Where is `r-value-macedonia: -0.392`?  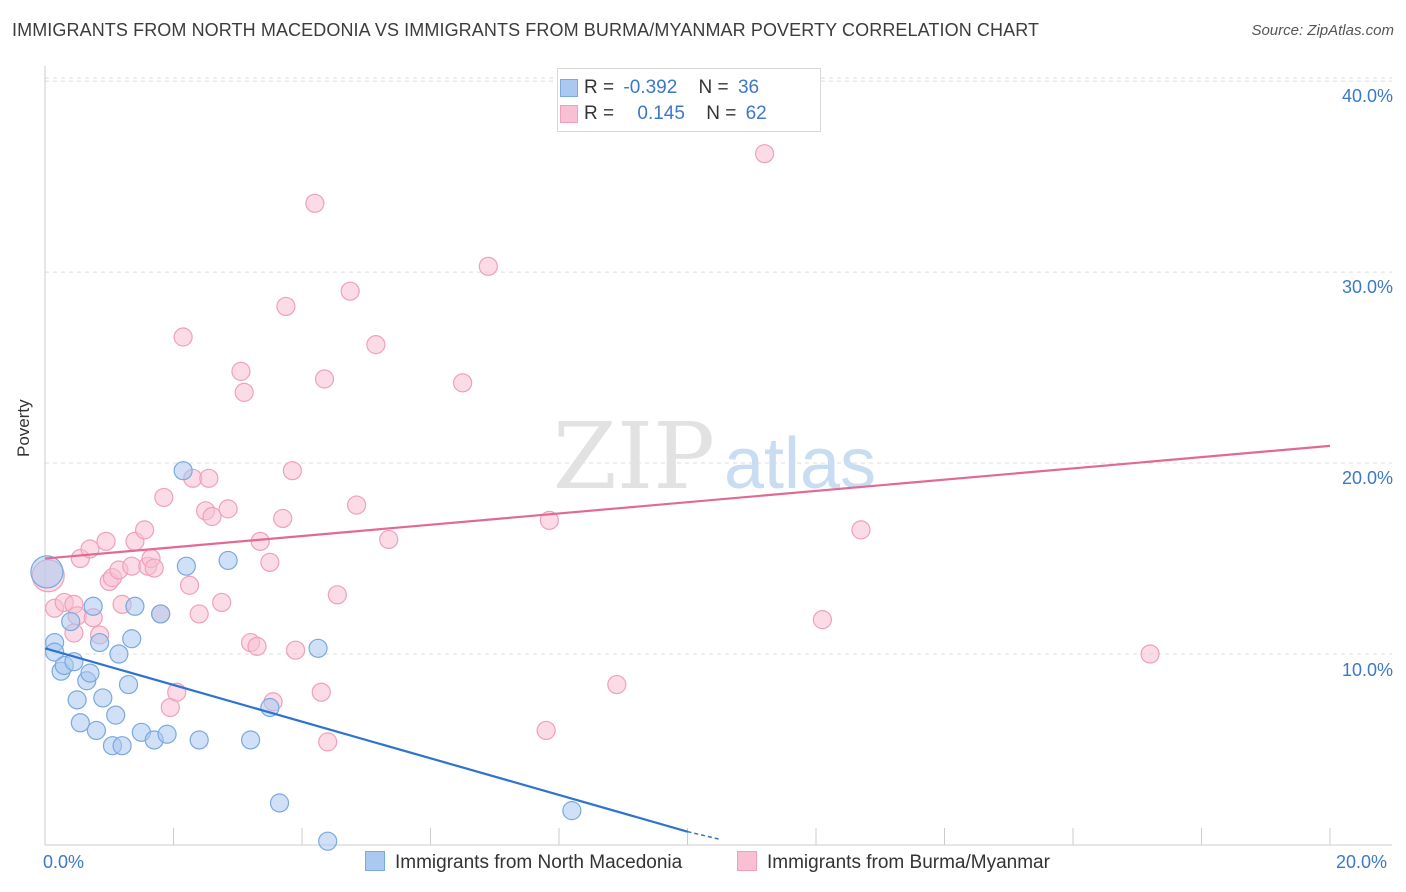 r-value-macedonia: -0.392 is located at coordinates (650, 87).